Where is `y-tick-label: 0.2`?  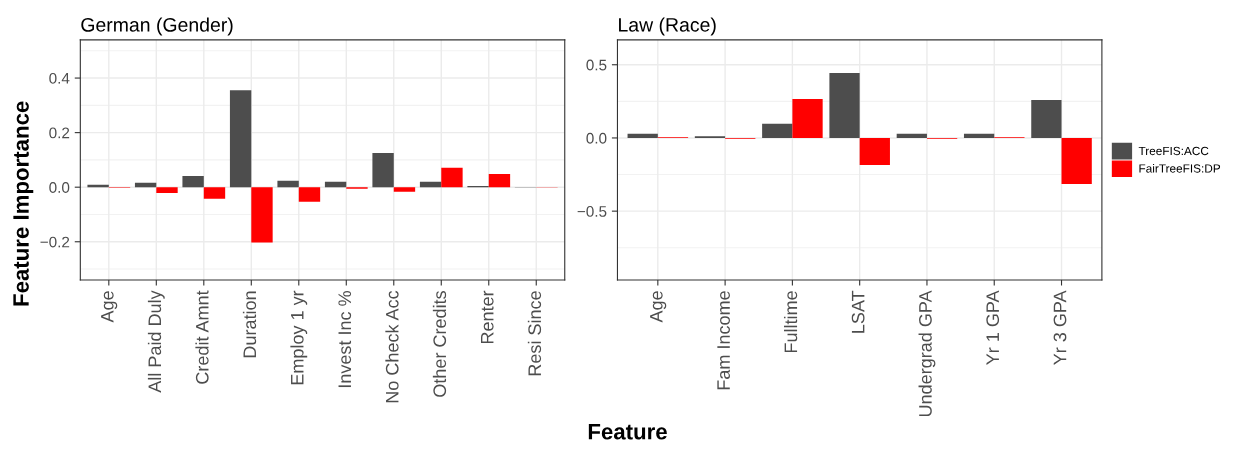
y-tick-label: 0.2 is located at coordinates (59, 133).